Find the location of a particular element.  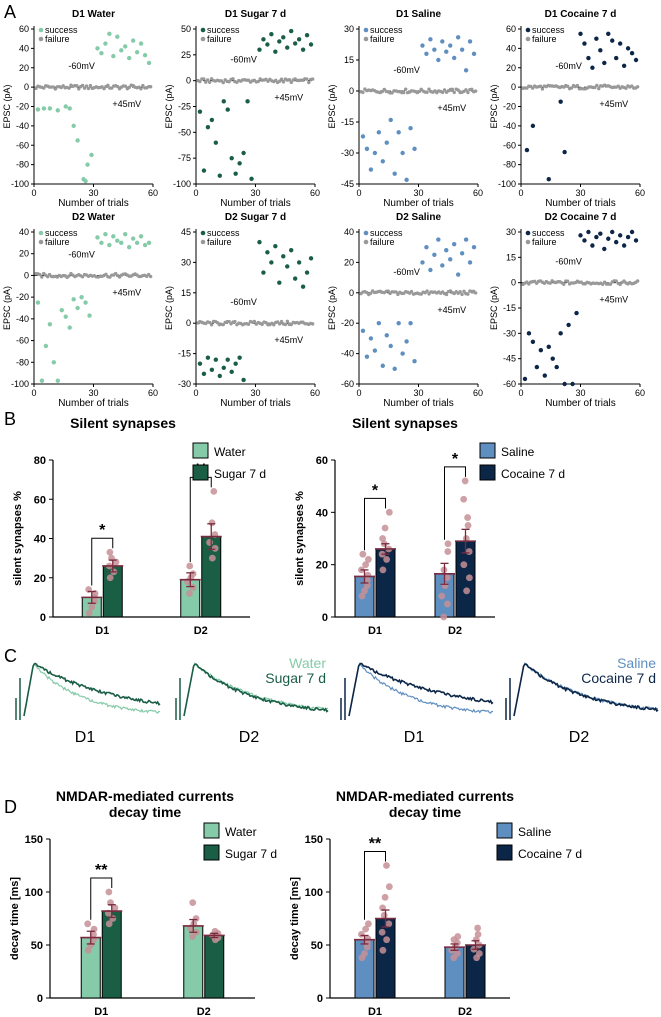

legend-marker-failure is located at coordinates (41, 39).